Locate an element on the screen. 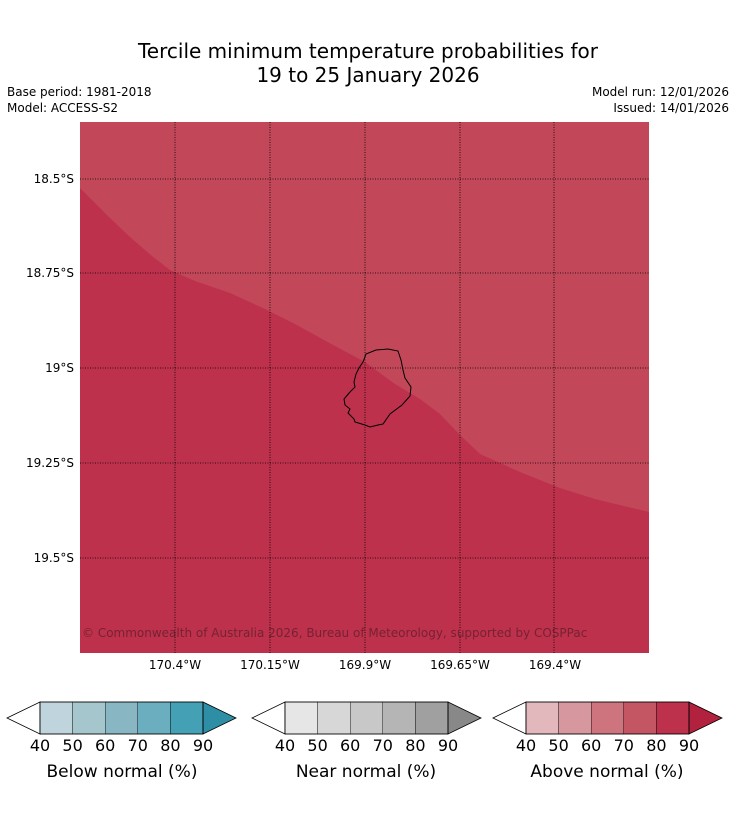  lat-label-19: 19°S is located at coordinates (59, 368).